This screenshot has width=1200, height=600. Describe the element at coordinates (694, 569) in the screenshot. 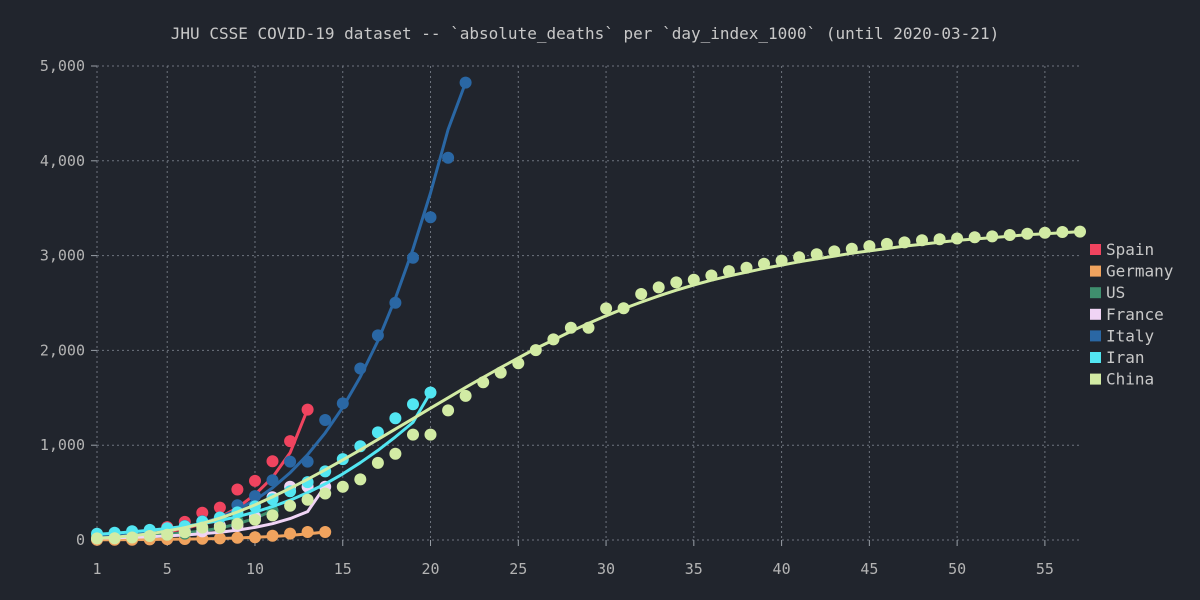

I see `x-tick-label: 35` at that location.